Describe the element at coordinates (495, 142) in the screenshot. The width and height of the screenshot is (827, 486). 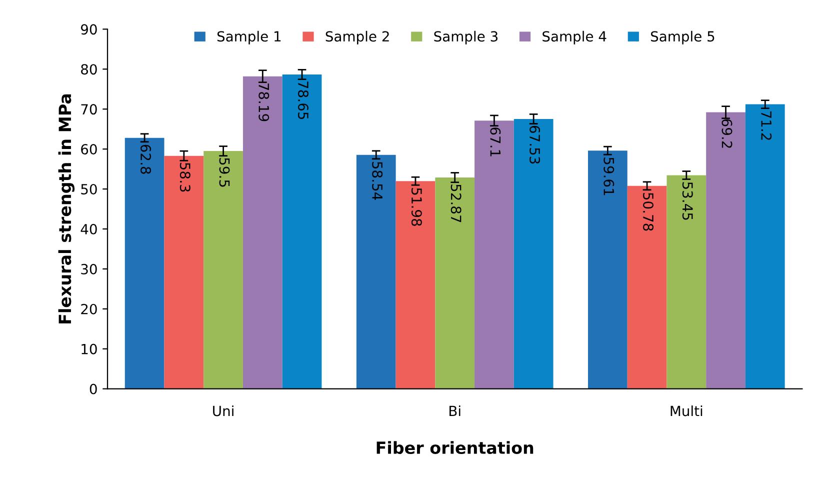
I see `data-label: 67.1` at that location.